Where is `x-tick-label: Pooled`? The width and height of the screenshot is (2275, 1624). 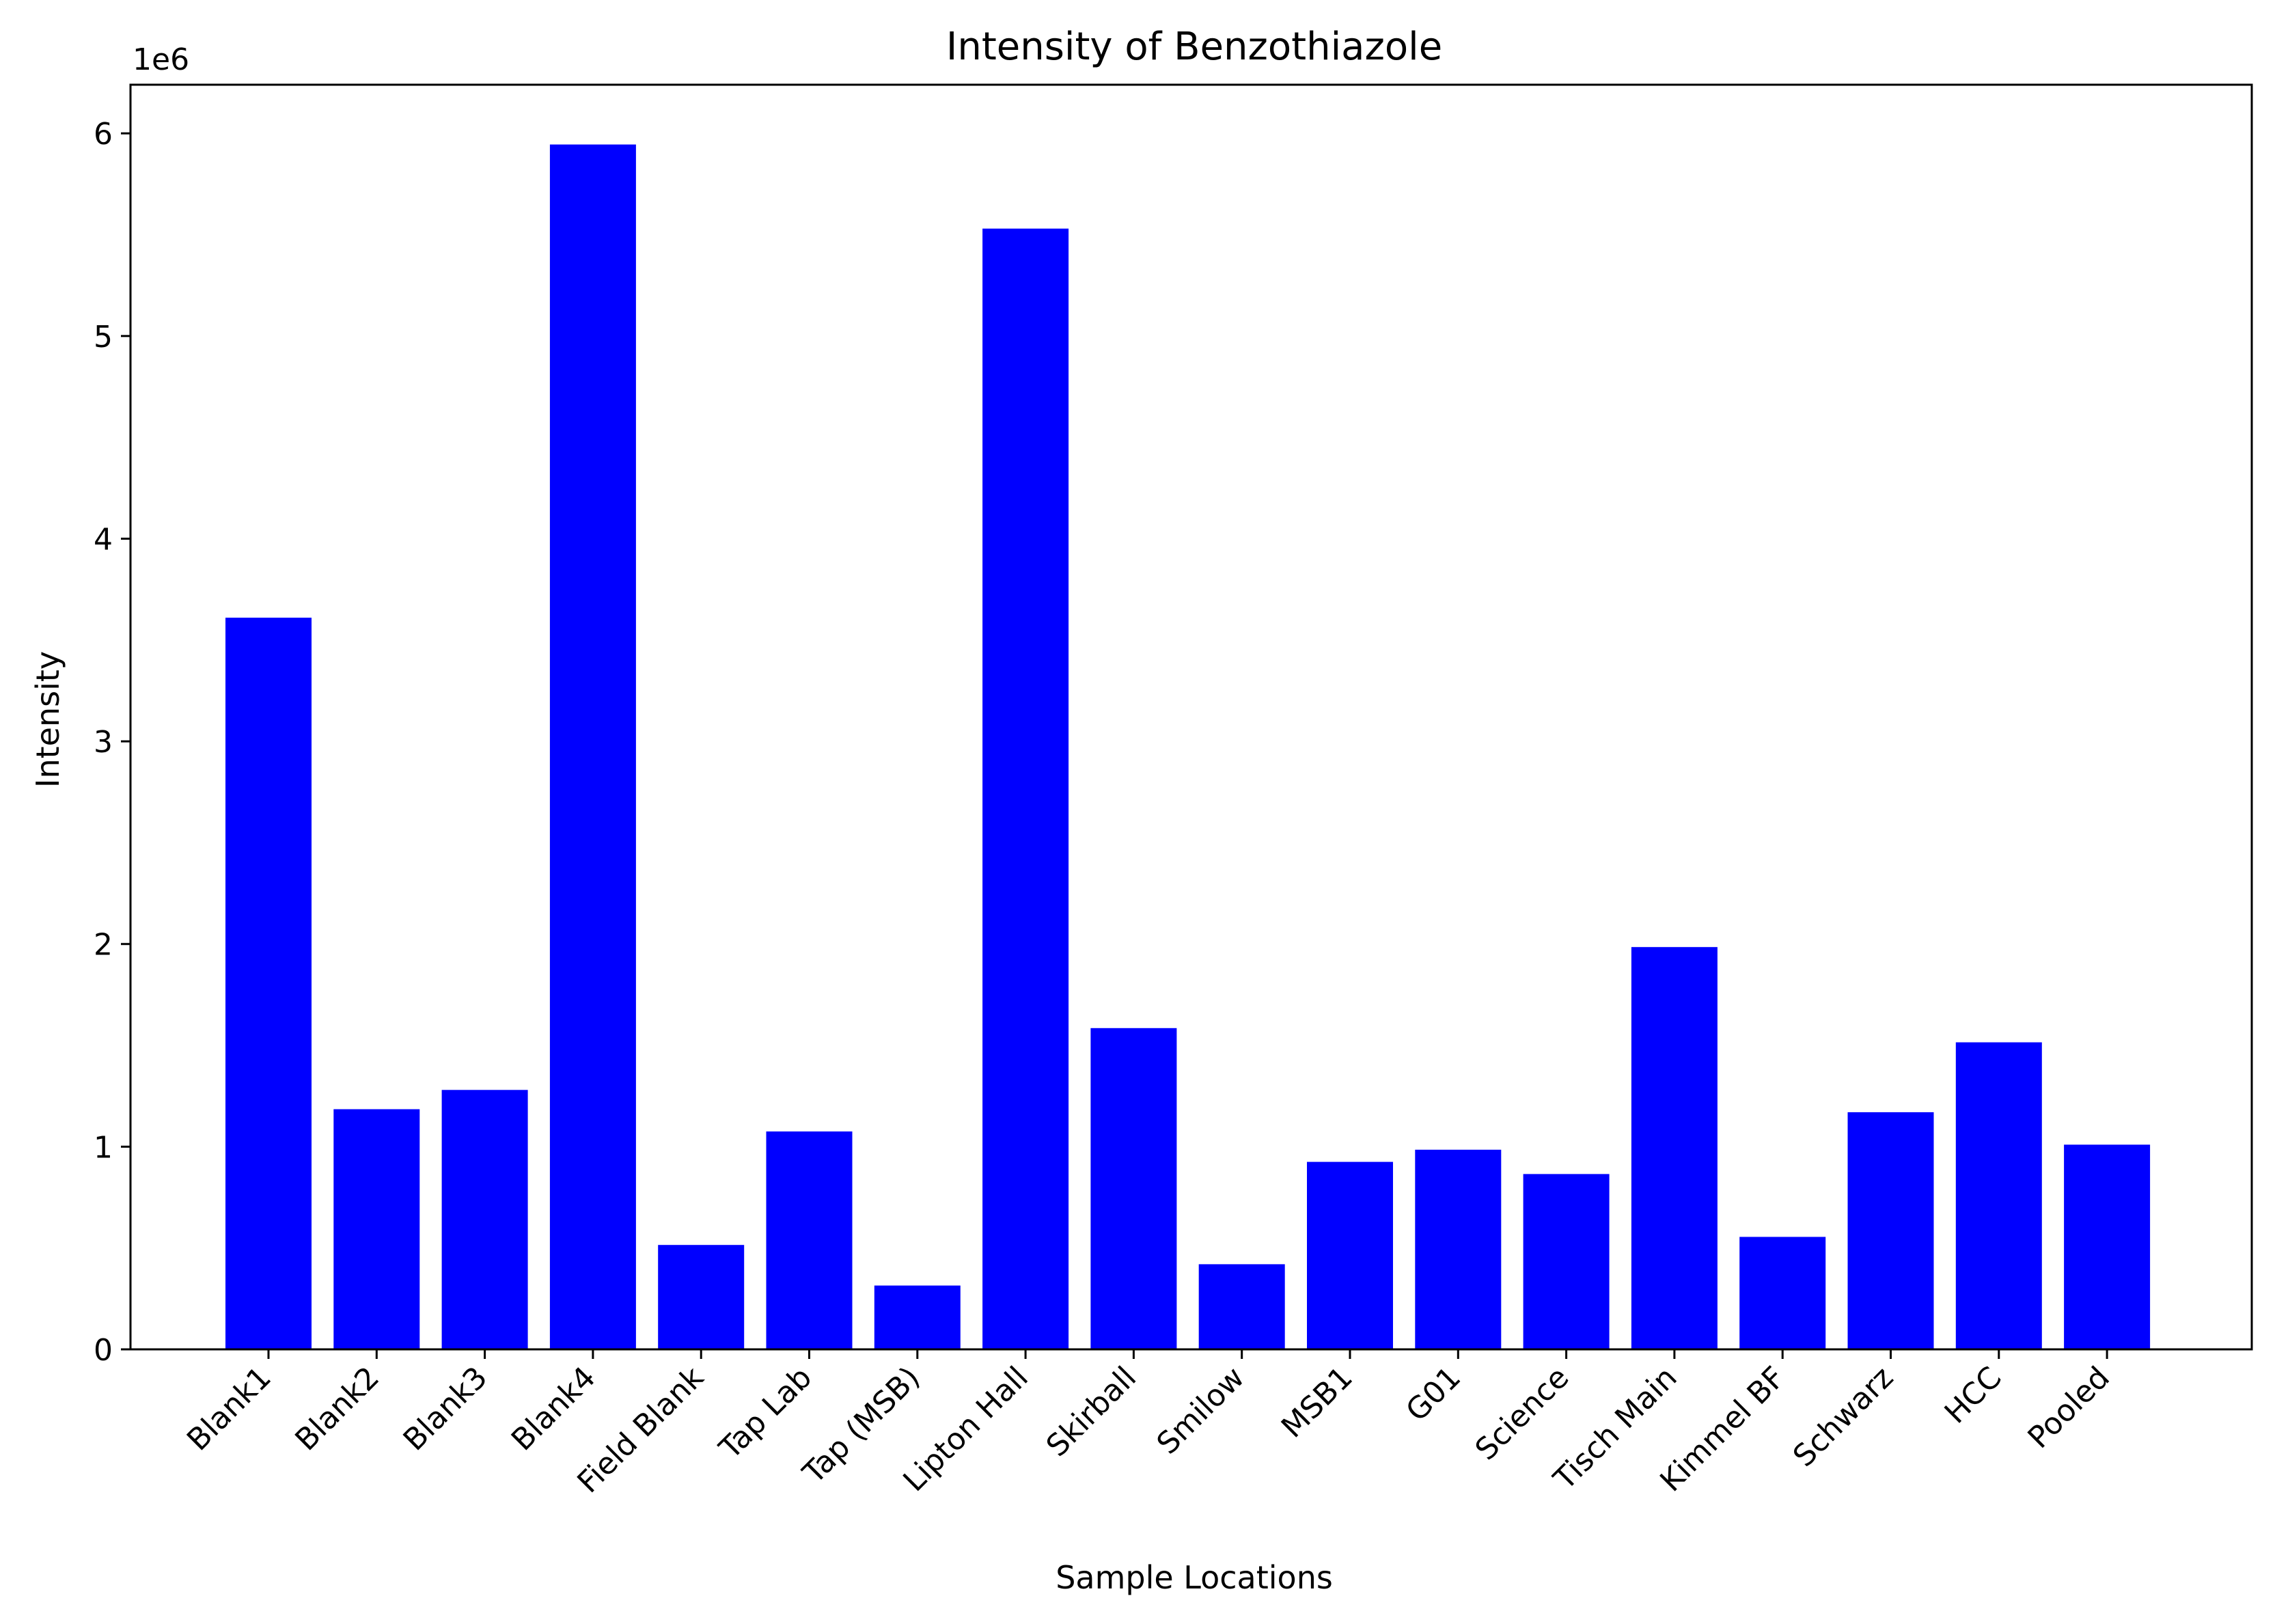 x-tick-label: Pooled is located at coordinates (2069, 1407).